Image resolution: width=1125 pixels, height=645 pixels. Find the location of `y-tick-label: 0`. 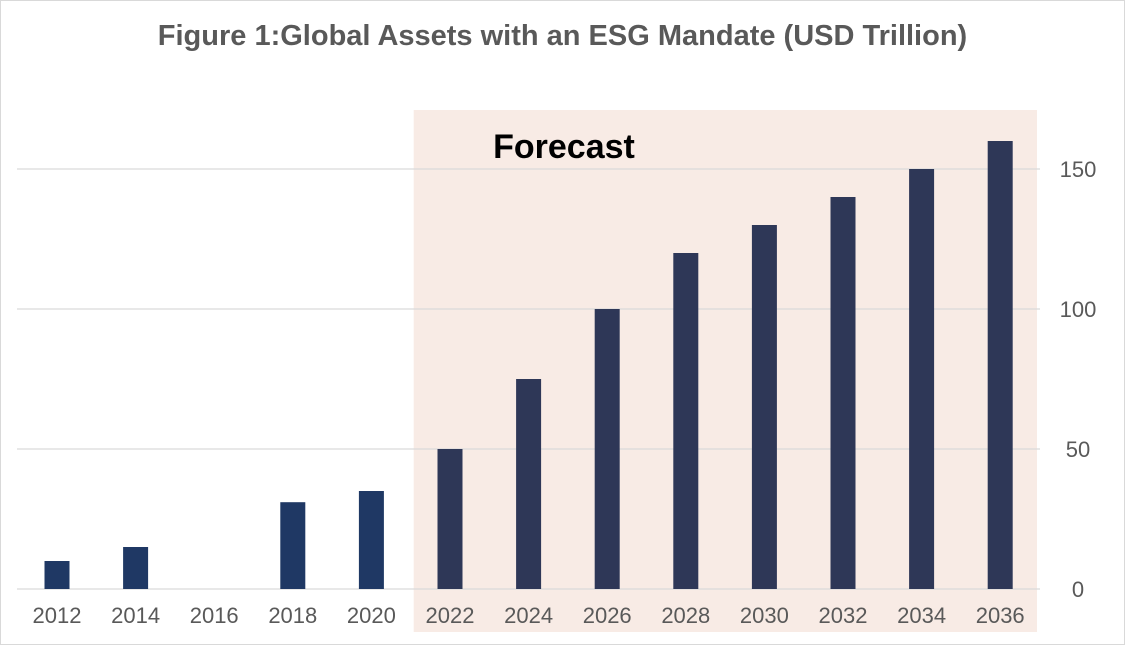

y-tick-label: 0 is located at coordinates (1078, 589).